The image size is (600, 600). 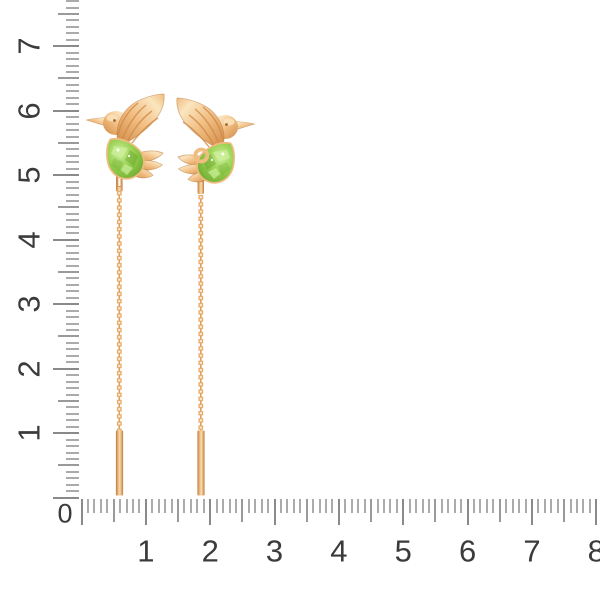 What do you see at coordinates (119, 182) in the screenshot?
I see `threader-slot-left` at bounding box center [119, 182].